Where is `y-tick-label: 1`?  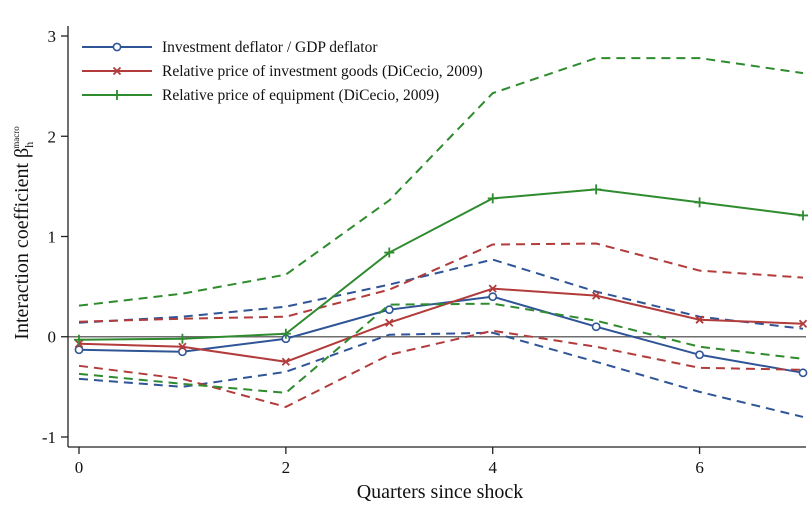 y-tick-label: 1 is located at coordinates (52, 237).